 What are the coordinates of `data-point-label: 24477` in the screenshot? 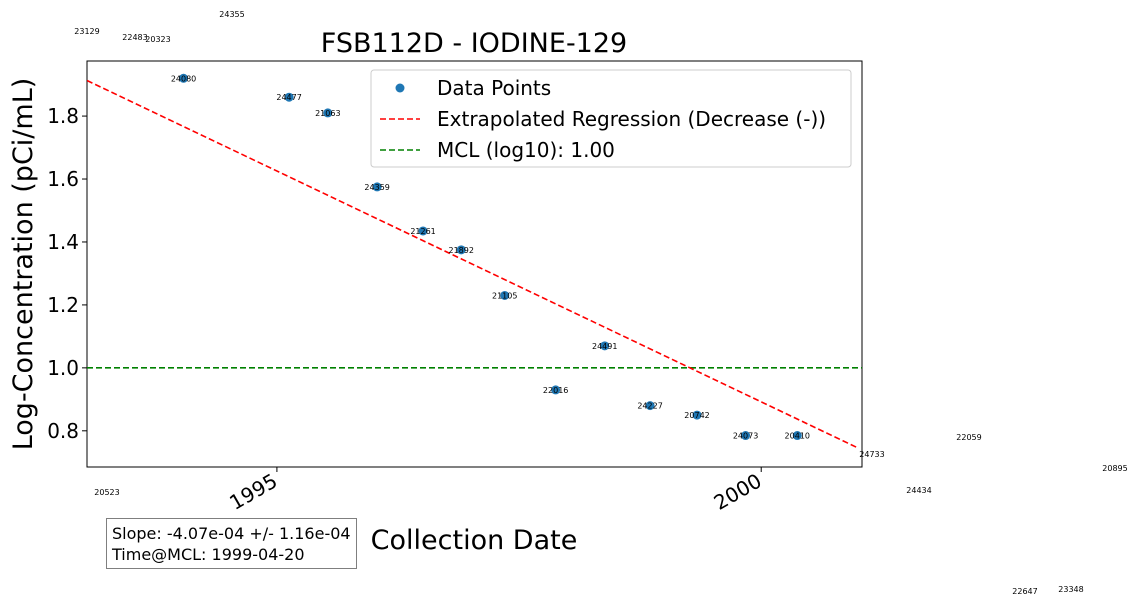 It's located at (288, 97).